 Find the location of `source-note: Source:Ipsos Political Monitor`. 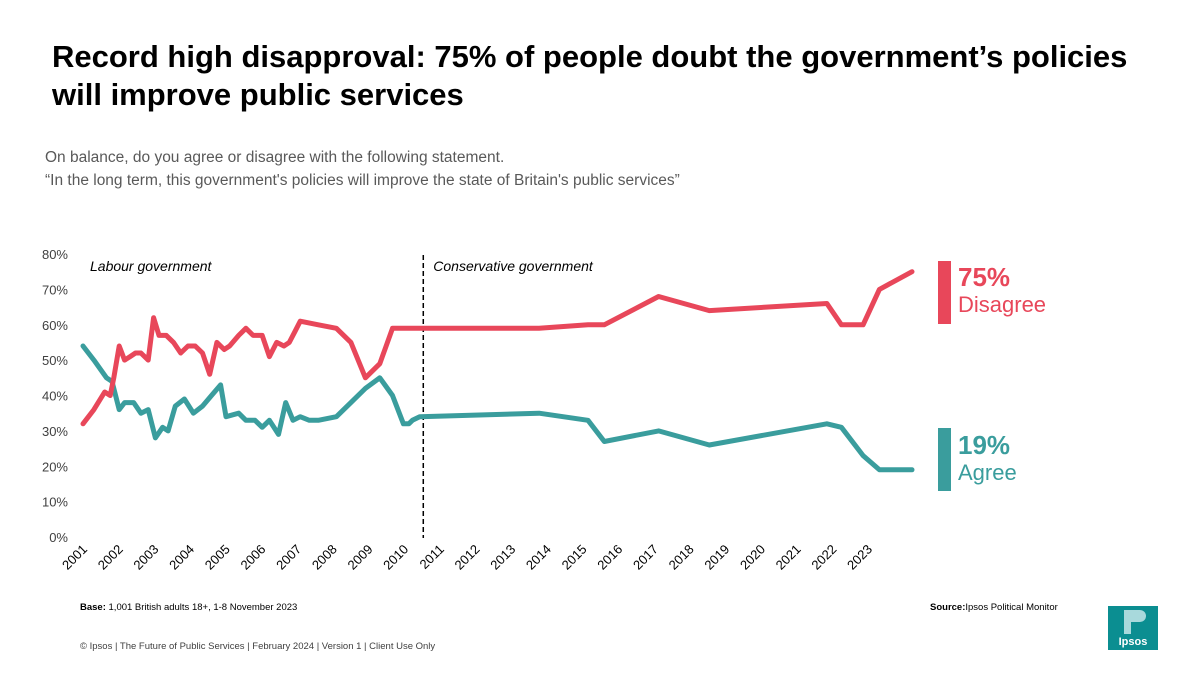

source-note: Source:Ipsos Political Monitor is located at coordinates (994, 607).